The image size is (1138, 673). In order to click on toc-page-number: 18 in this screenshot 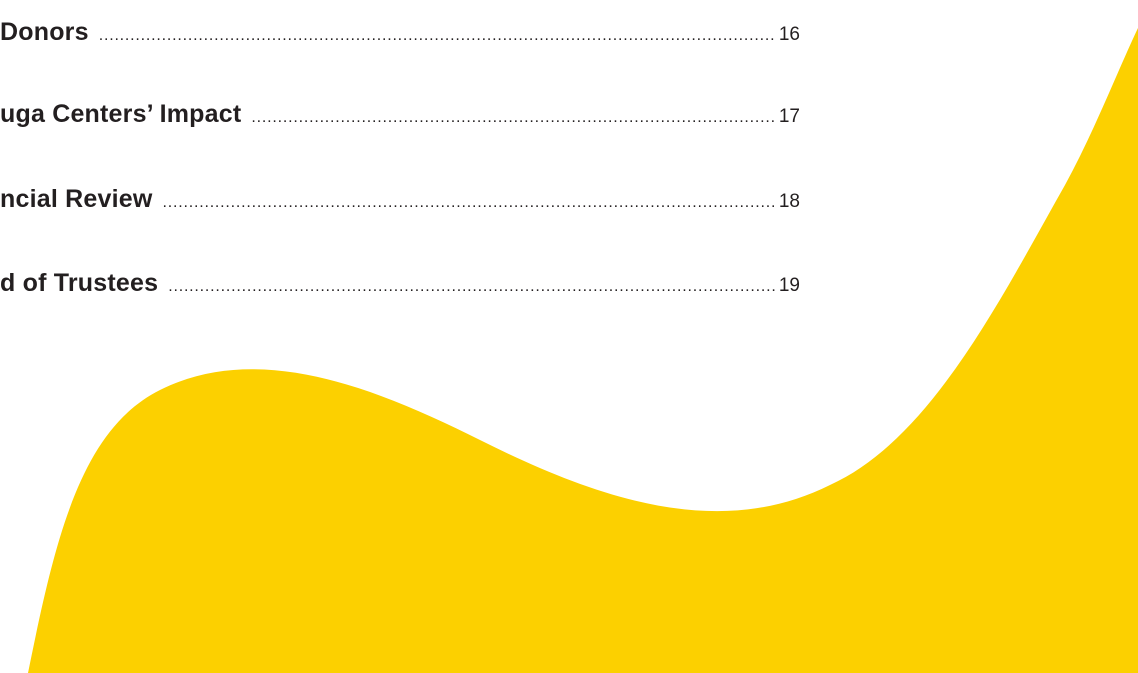, I will do `click(789, 201)`.